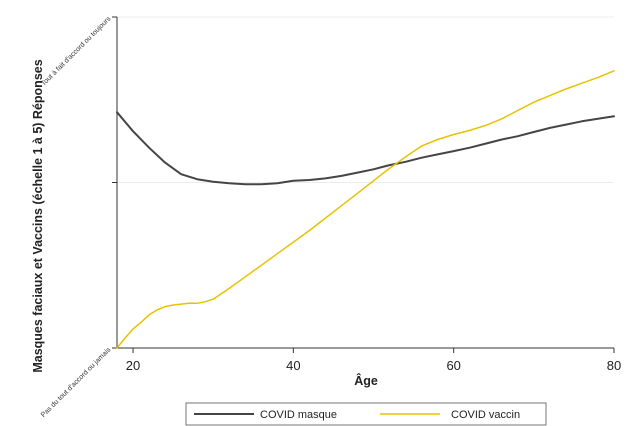  I want to click on legend-label-covid-vaccin: COVID vaccin, so click(485, 415).